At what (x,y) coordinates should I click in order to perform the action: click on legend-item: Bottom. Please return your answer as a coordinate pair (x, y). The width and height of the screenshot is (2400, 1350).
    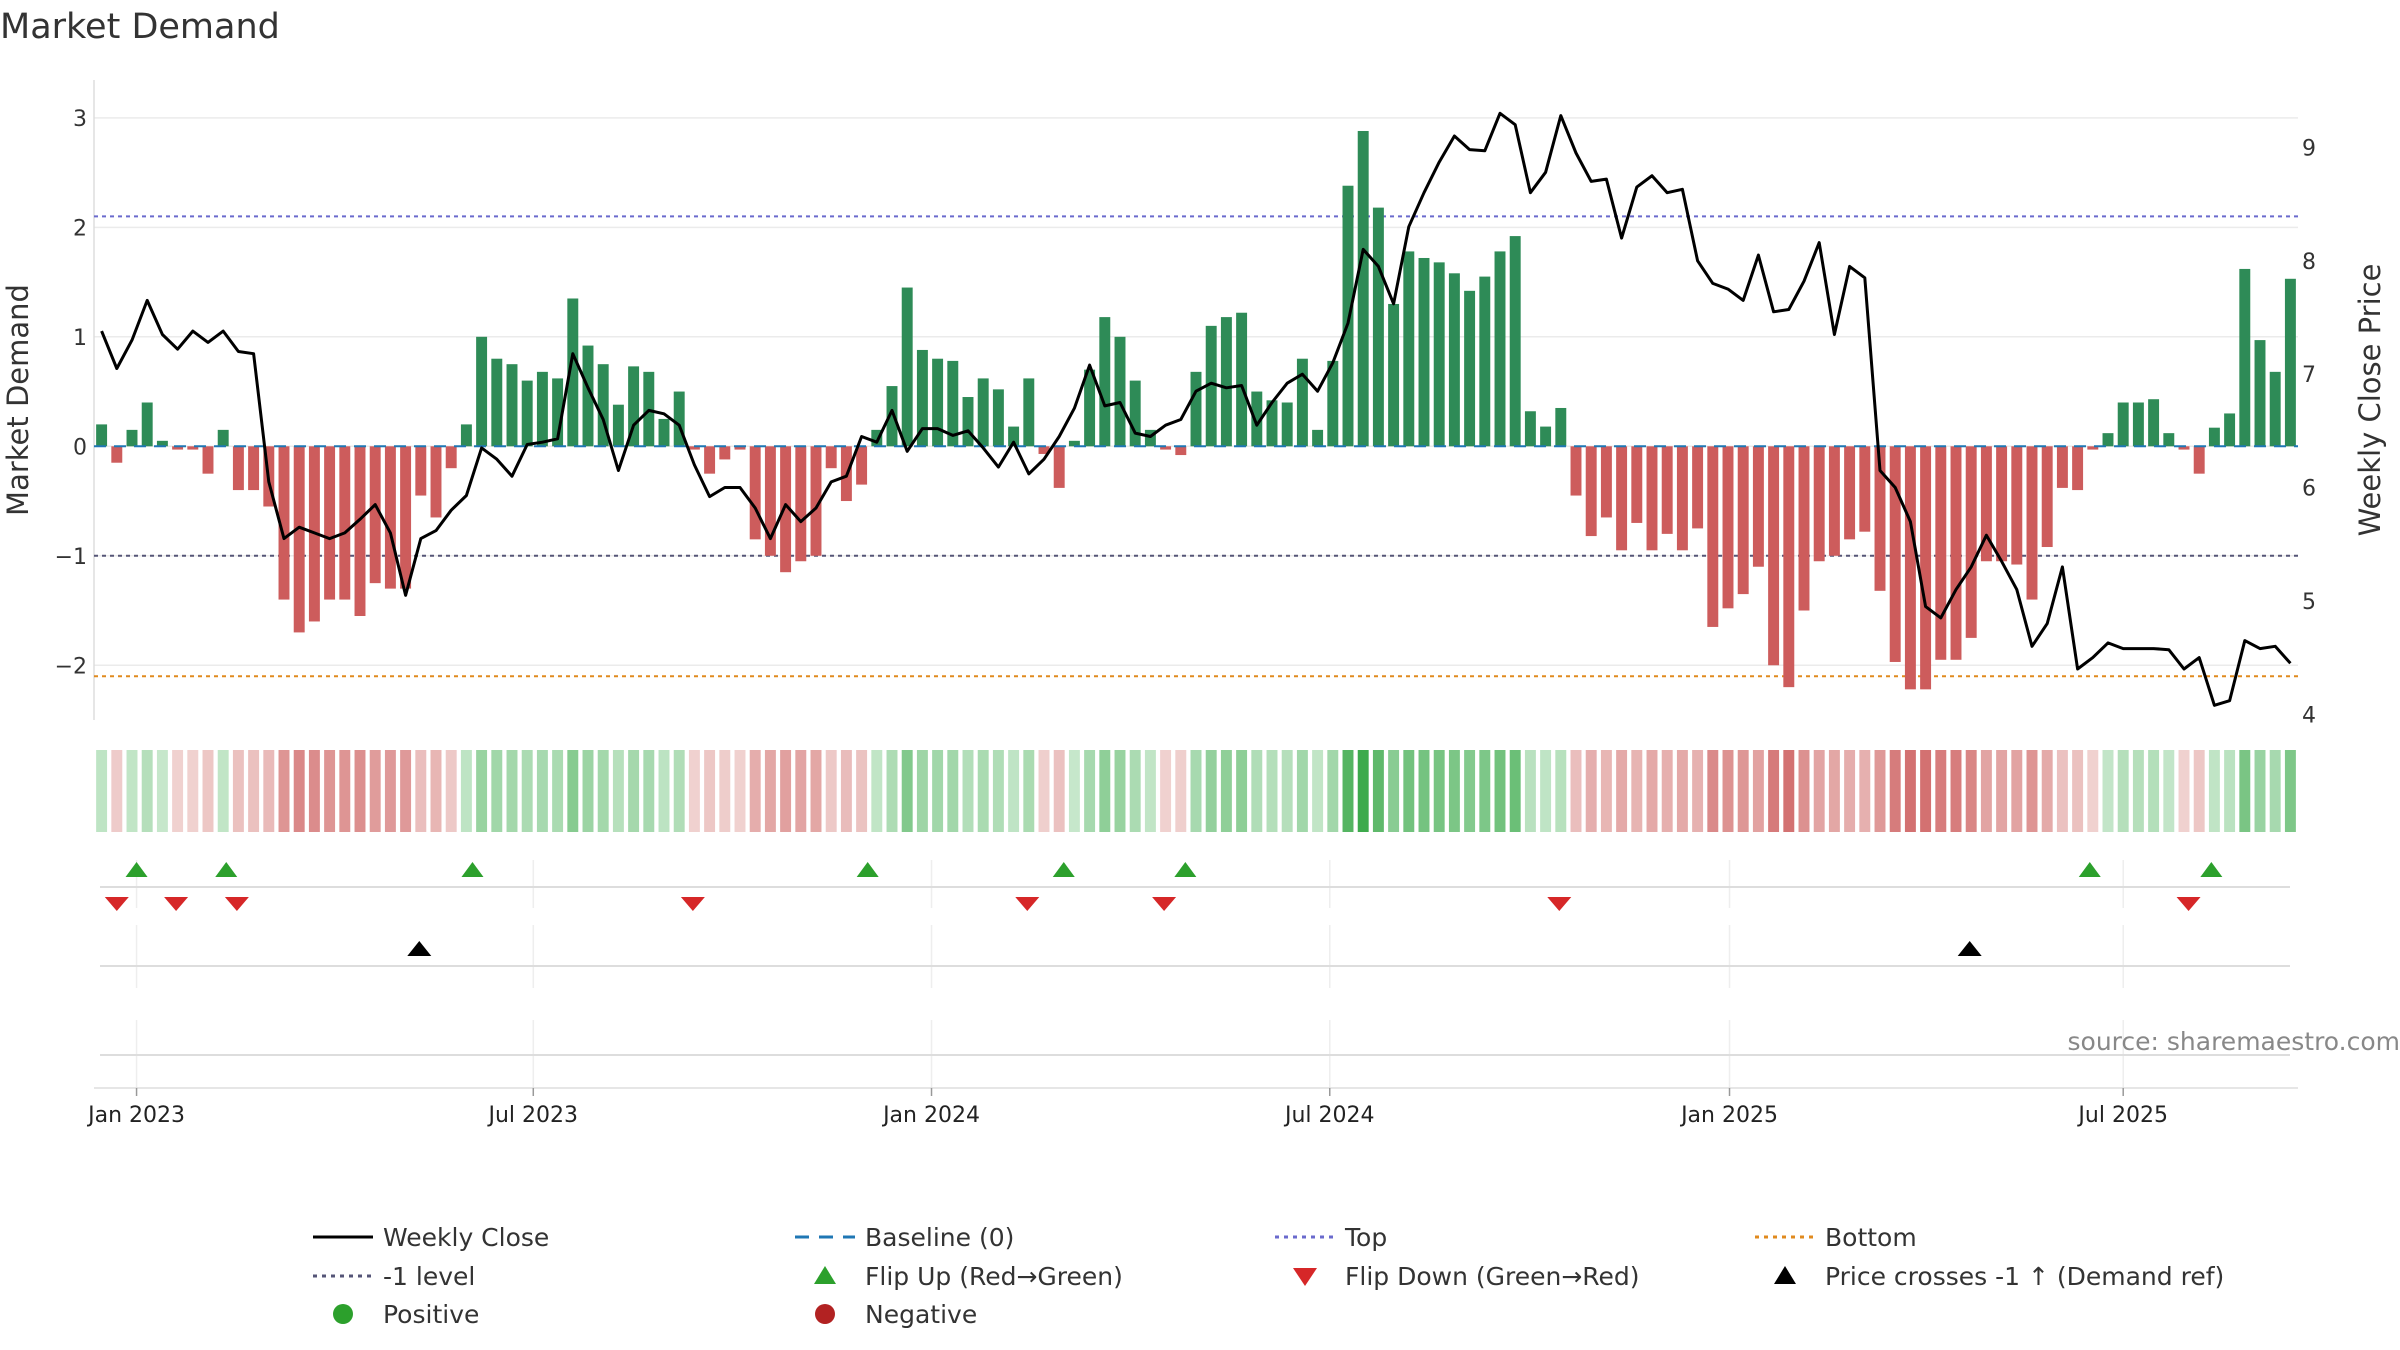
    Looking at the image, I should click on (1836, 1237).